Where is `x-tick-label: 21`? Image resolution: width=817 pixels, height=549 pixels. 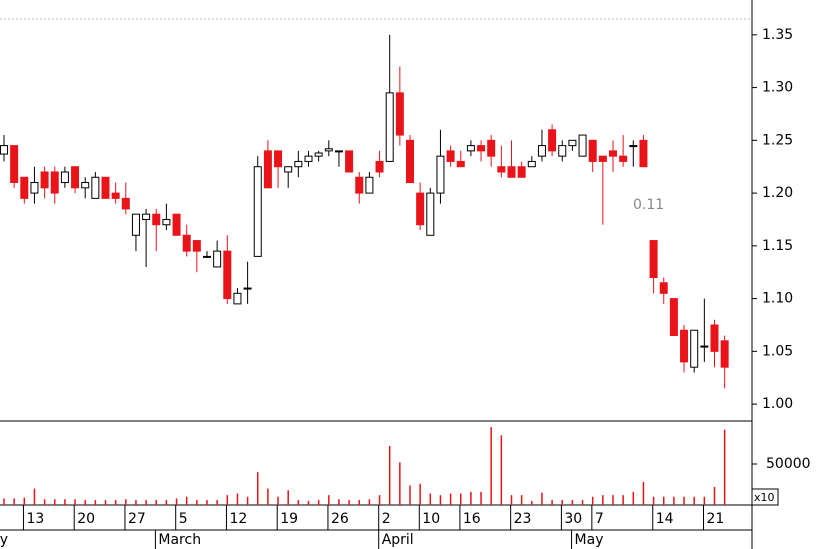
x-tick-label: 21 is located at coordinates (716, 519).